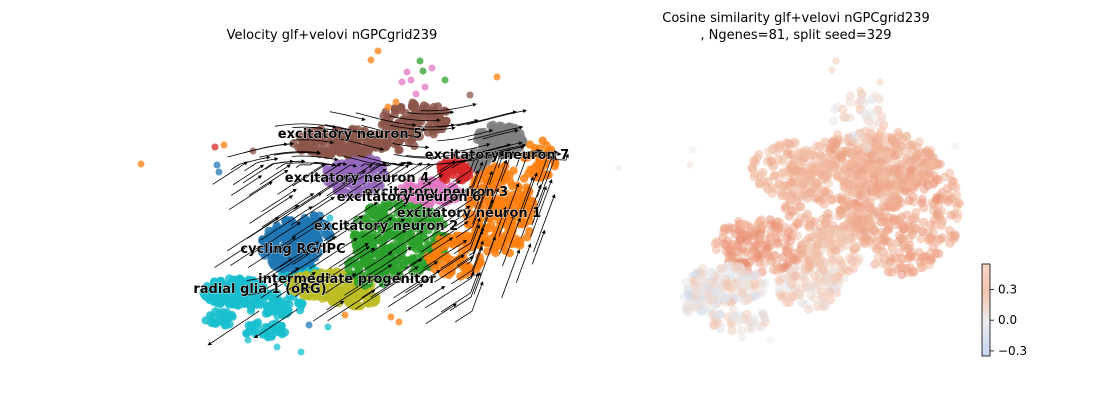 Image resolution: width=1100 pixels, height=400 pixels. Describe the element at coordinates (1004, 310) in the screenshot. I see `colorbar: 0.3 0.0 −0.3` at that location.